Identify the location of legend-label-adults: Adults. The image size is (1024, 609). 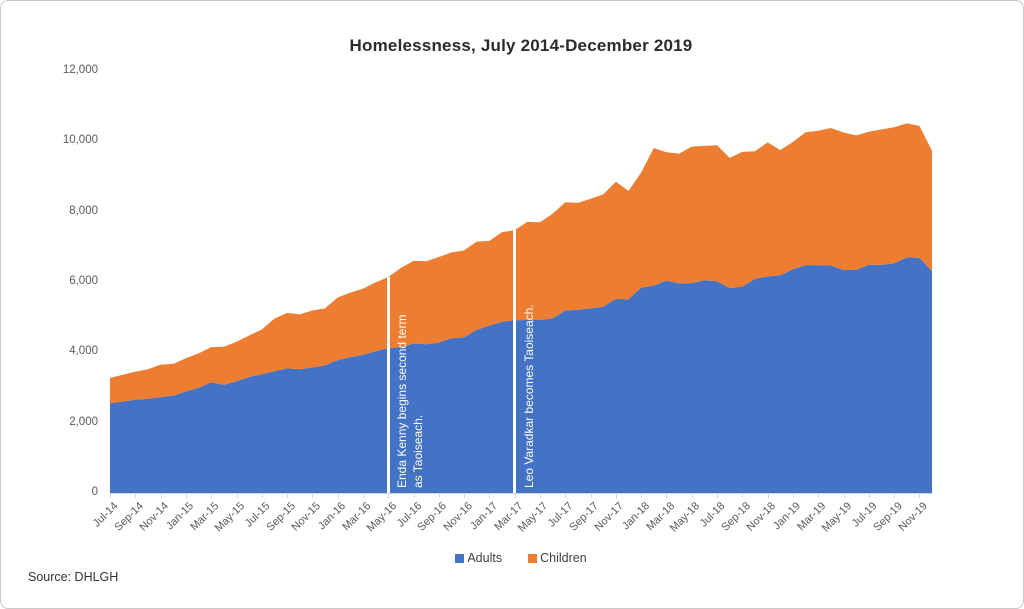
(485, 558).